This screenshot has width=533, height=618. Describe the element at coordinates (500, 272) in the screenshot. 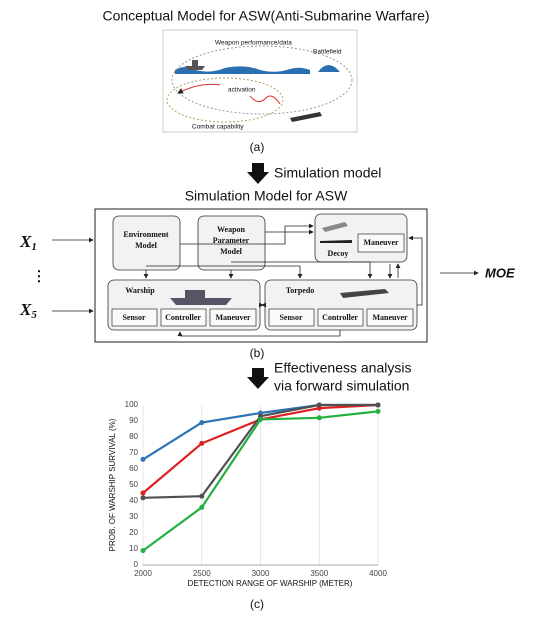

I see `output-label: MOE` at that location.